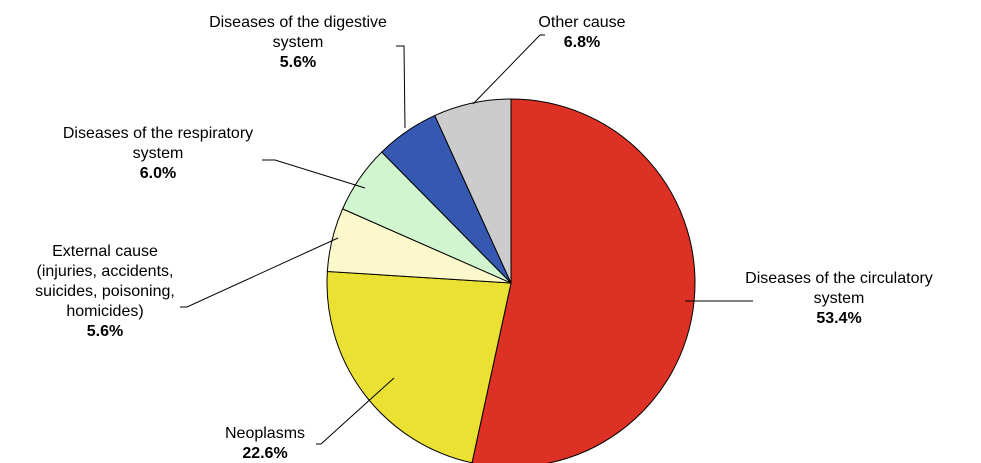  What do you see at coordinates (105, 291) in the screenshot?
I see `slice-label: suicides, poisoning,` at bounding box center [105, 291].